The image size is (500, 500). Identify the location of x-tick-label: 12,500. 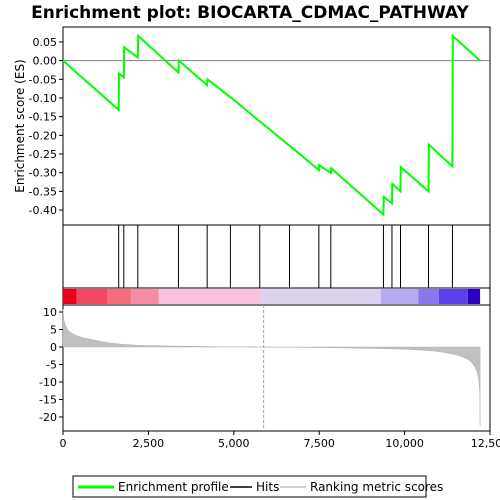
(485, 443).